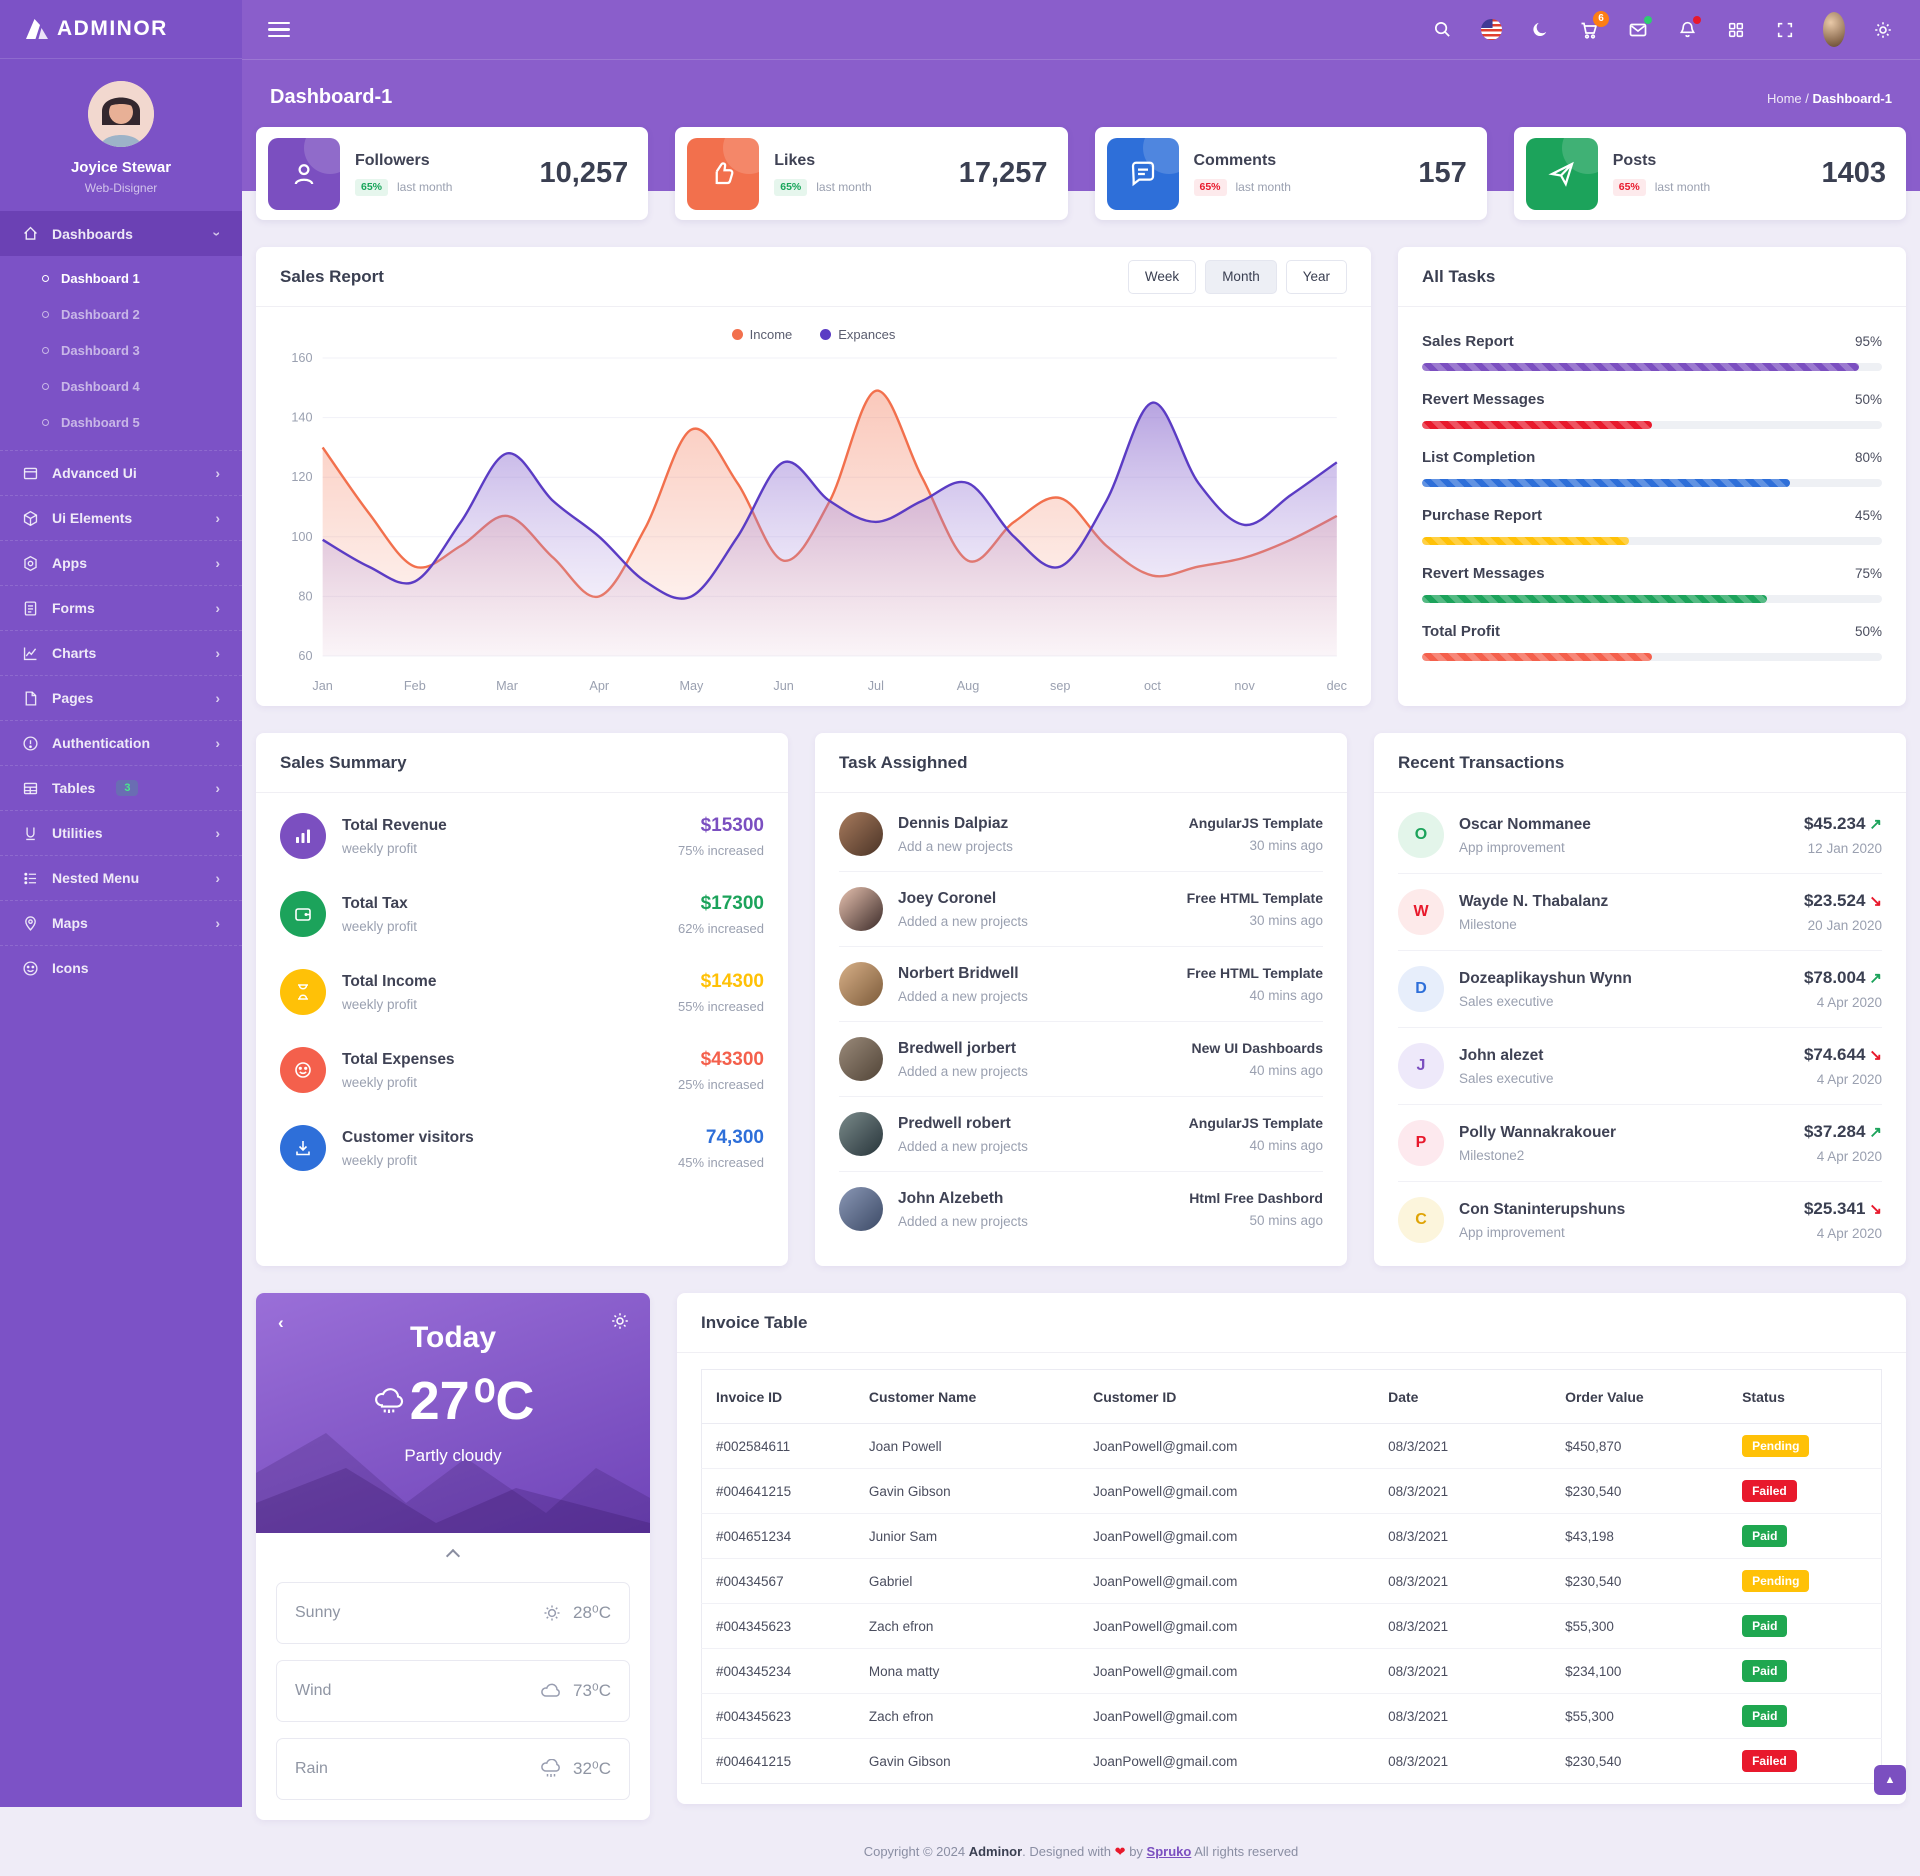 The image size is (1920, 1876). Describe the element at coordinates (1883, 30) in the screenshot. I see `settings-gear-icon` at that location.